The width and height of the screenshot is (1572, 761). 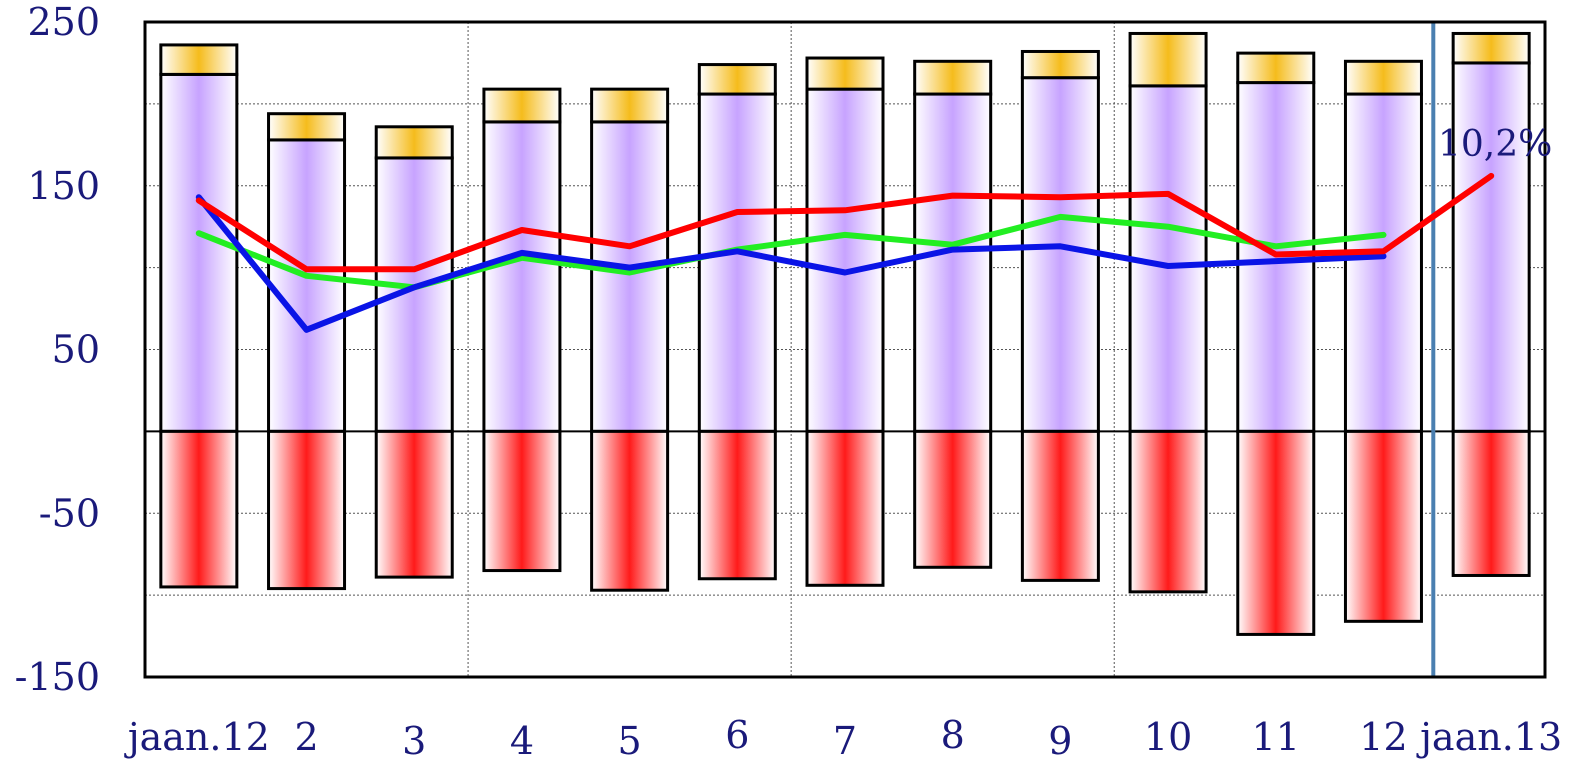 What do you see at coordinates (791, 252) in the screenshot?
I see `line-series-green` at bounding box center [791, 252].